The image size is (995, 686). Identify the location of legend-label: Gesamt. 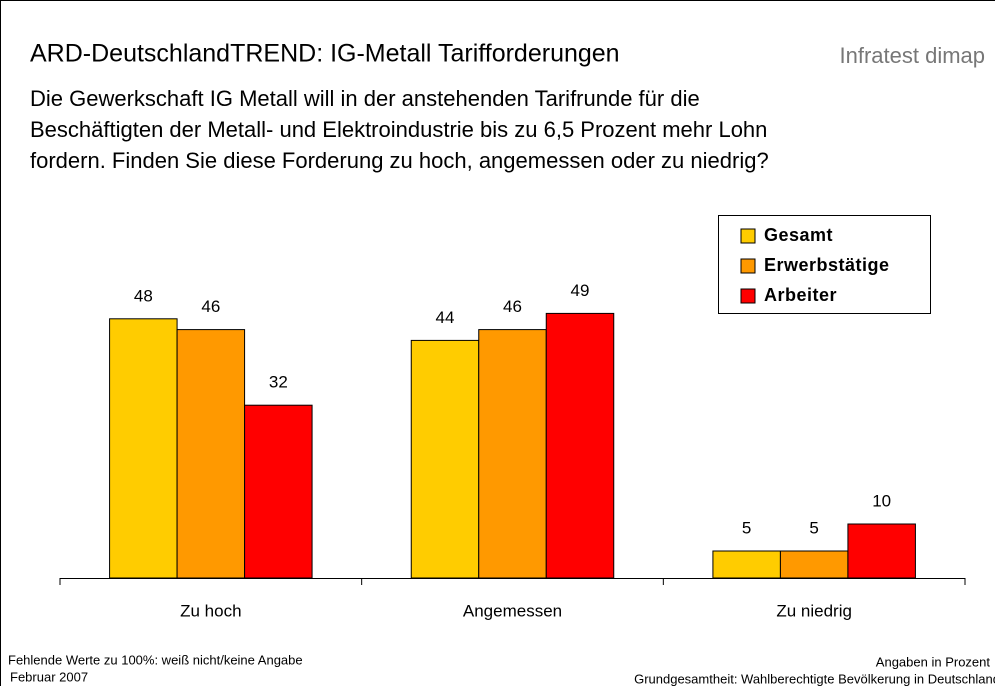
(798, 235).